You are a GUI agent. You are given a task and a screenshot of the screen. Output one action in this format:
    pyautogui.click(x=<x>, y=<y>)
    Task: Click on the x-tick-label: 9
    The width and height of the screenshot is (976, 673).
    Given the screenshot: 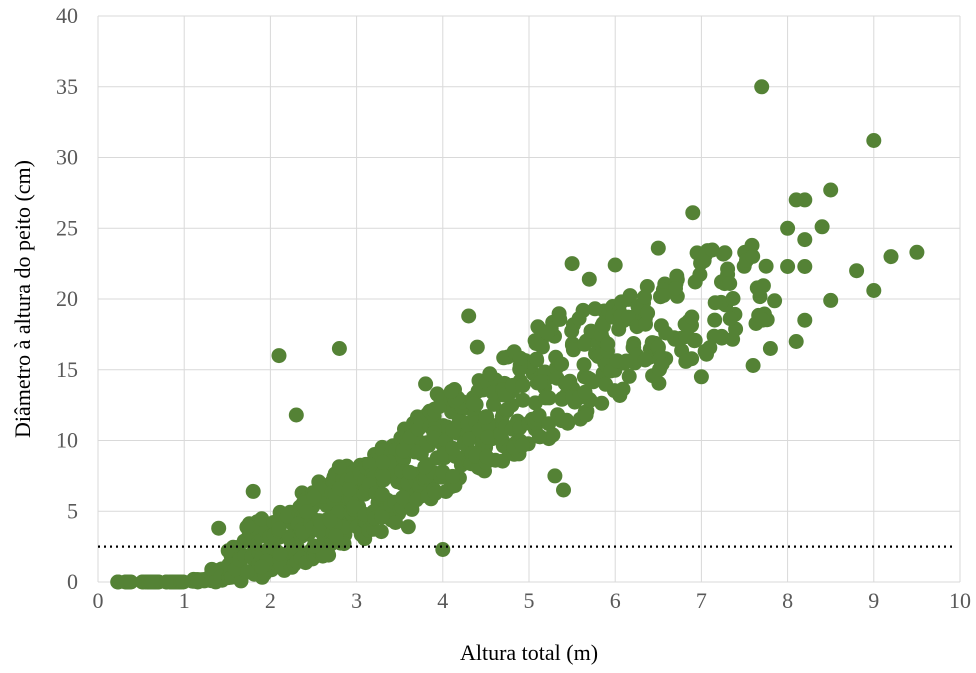 What is the action you would take?
    pyautogui.click(x=873, y=600)
    